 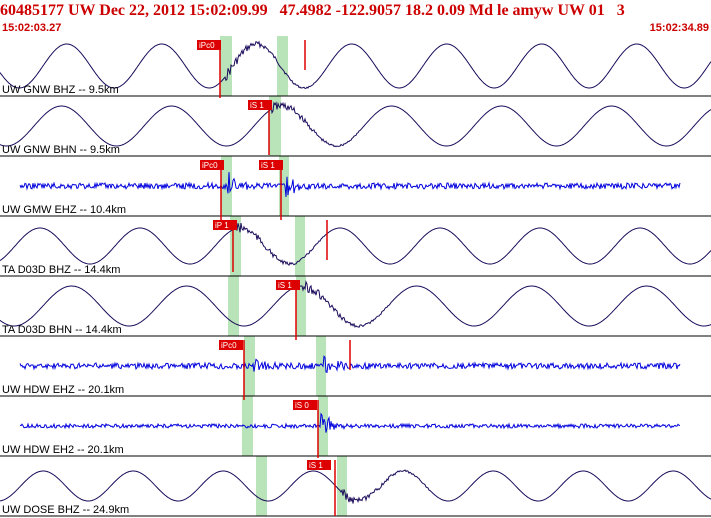 What do you see at coordinates (64, 210) in the screenshot?
I see `station-label: UW GMW EHZ -- 10.4km` at bounding box center [64, 210].